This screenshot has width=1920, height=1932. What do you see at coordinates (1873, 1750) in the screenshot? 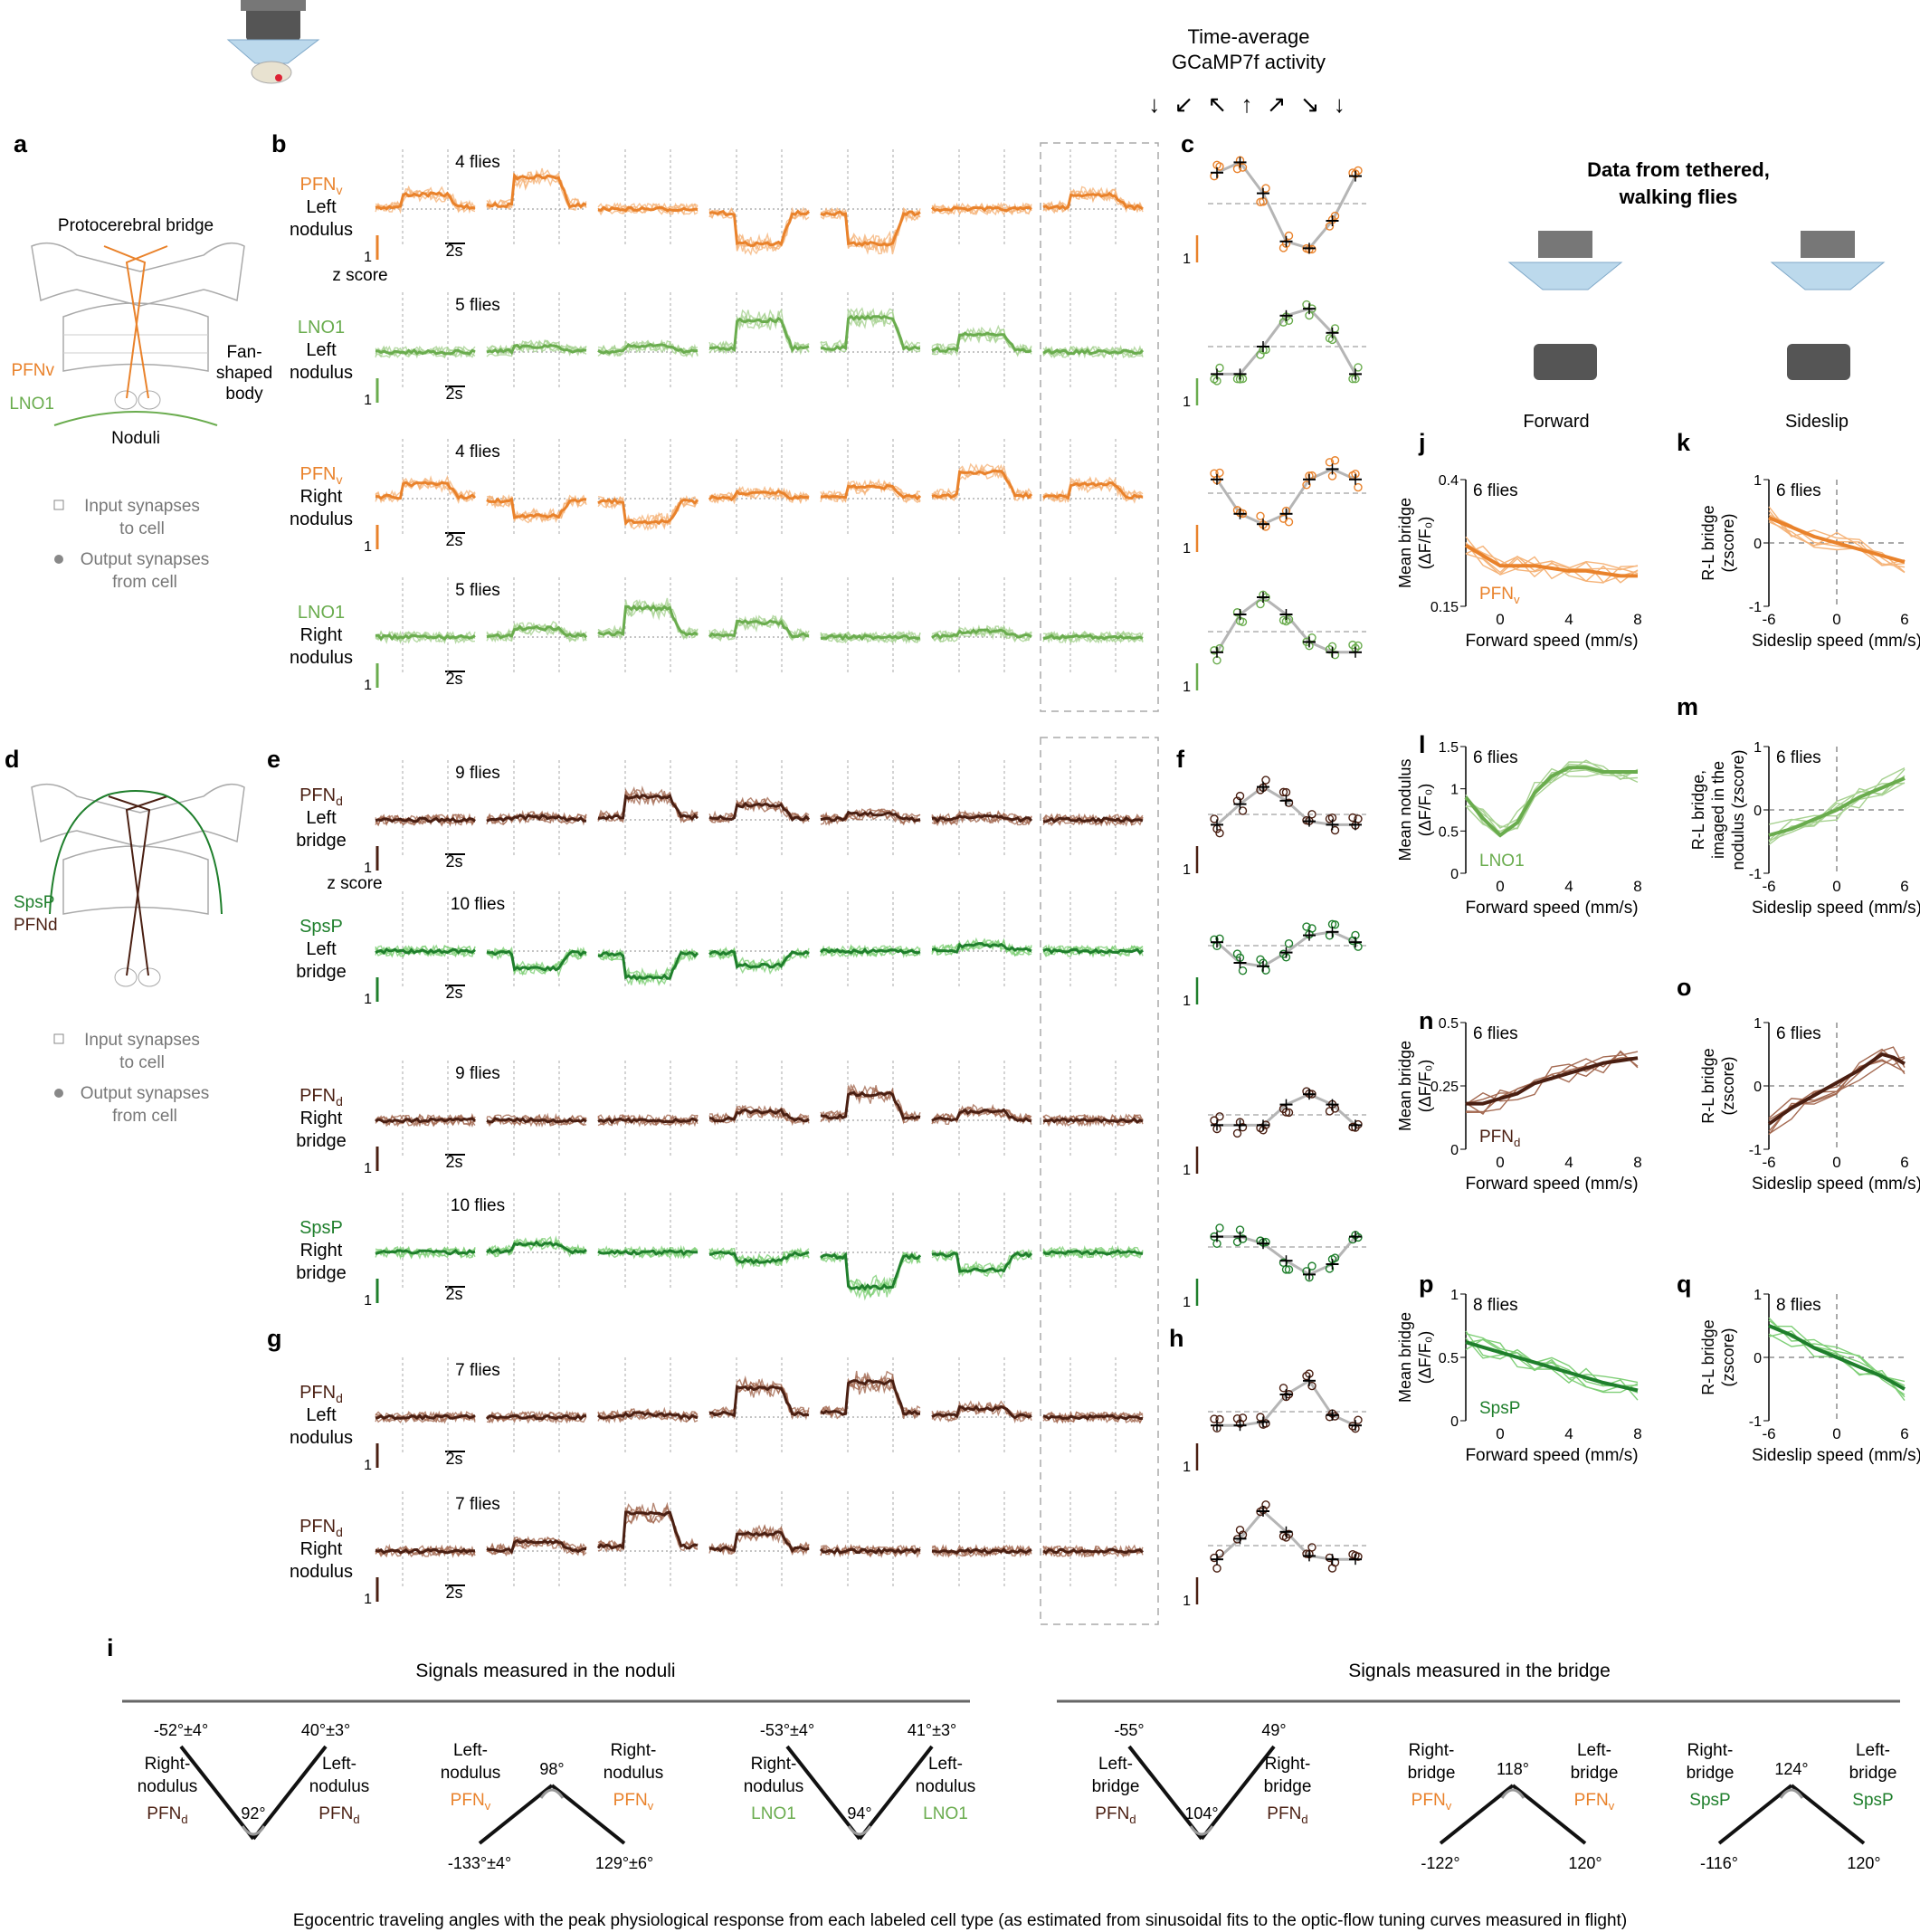
I see `angle-right-label-1: Left-` at bounding box center [1873, 1750].